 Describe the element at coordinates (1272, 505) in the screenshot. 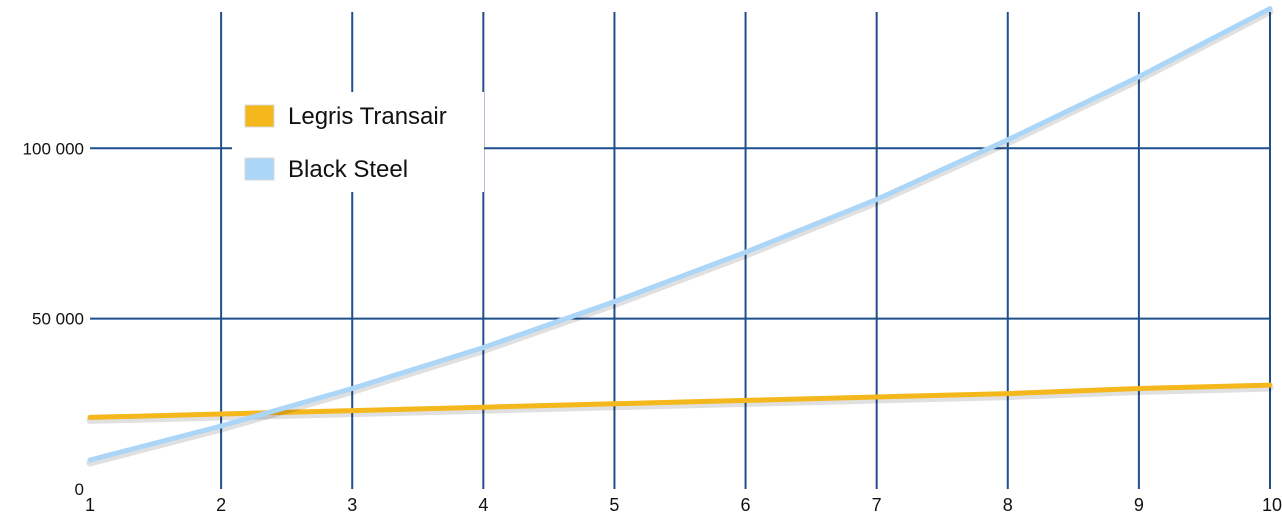

I see `x-tick-label: 10` at that location.